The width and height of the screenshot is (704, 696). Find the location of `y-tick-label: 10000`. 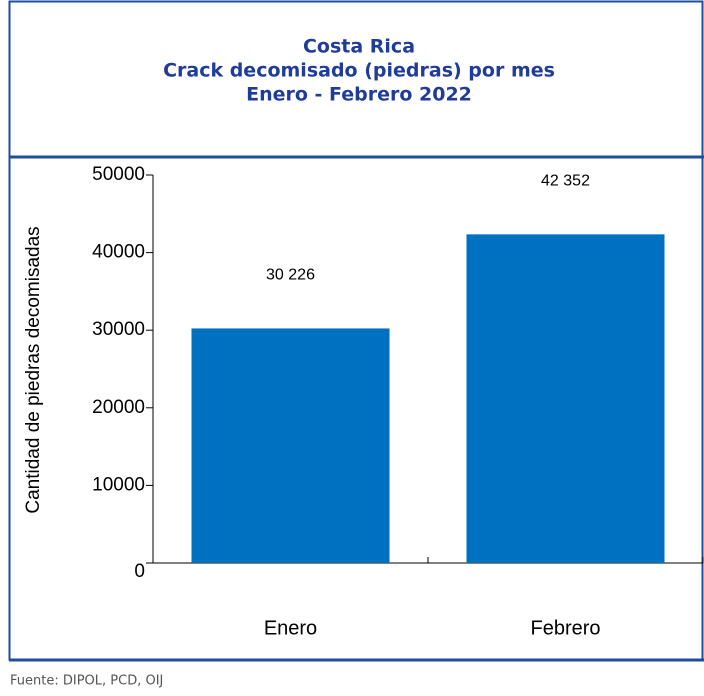

y-tick-label: 10000 is located at coordinates (118, 484).